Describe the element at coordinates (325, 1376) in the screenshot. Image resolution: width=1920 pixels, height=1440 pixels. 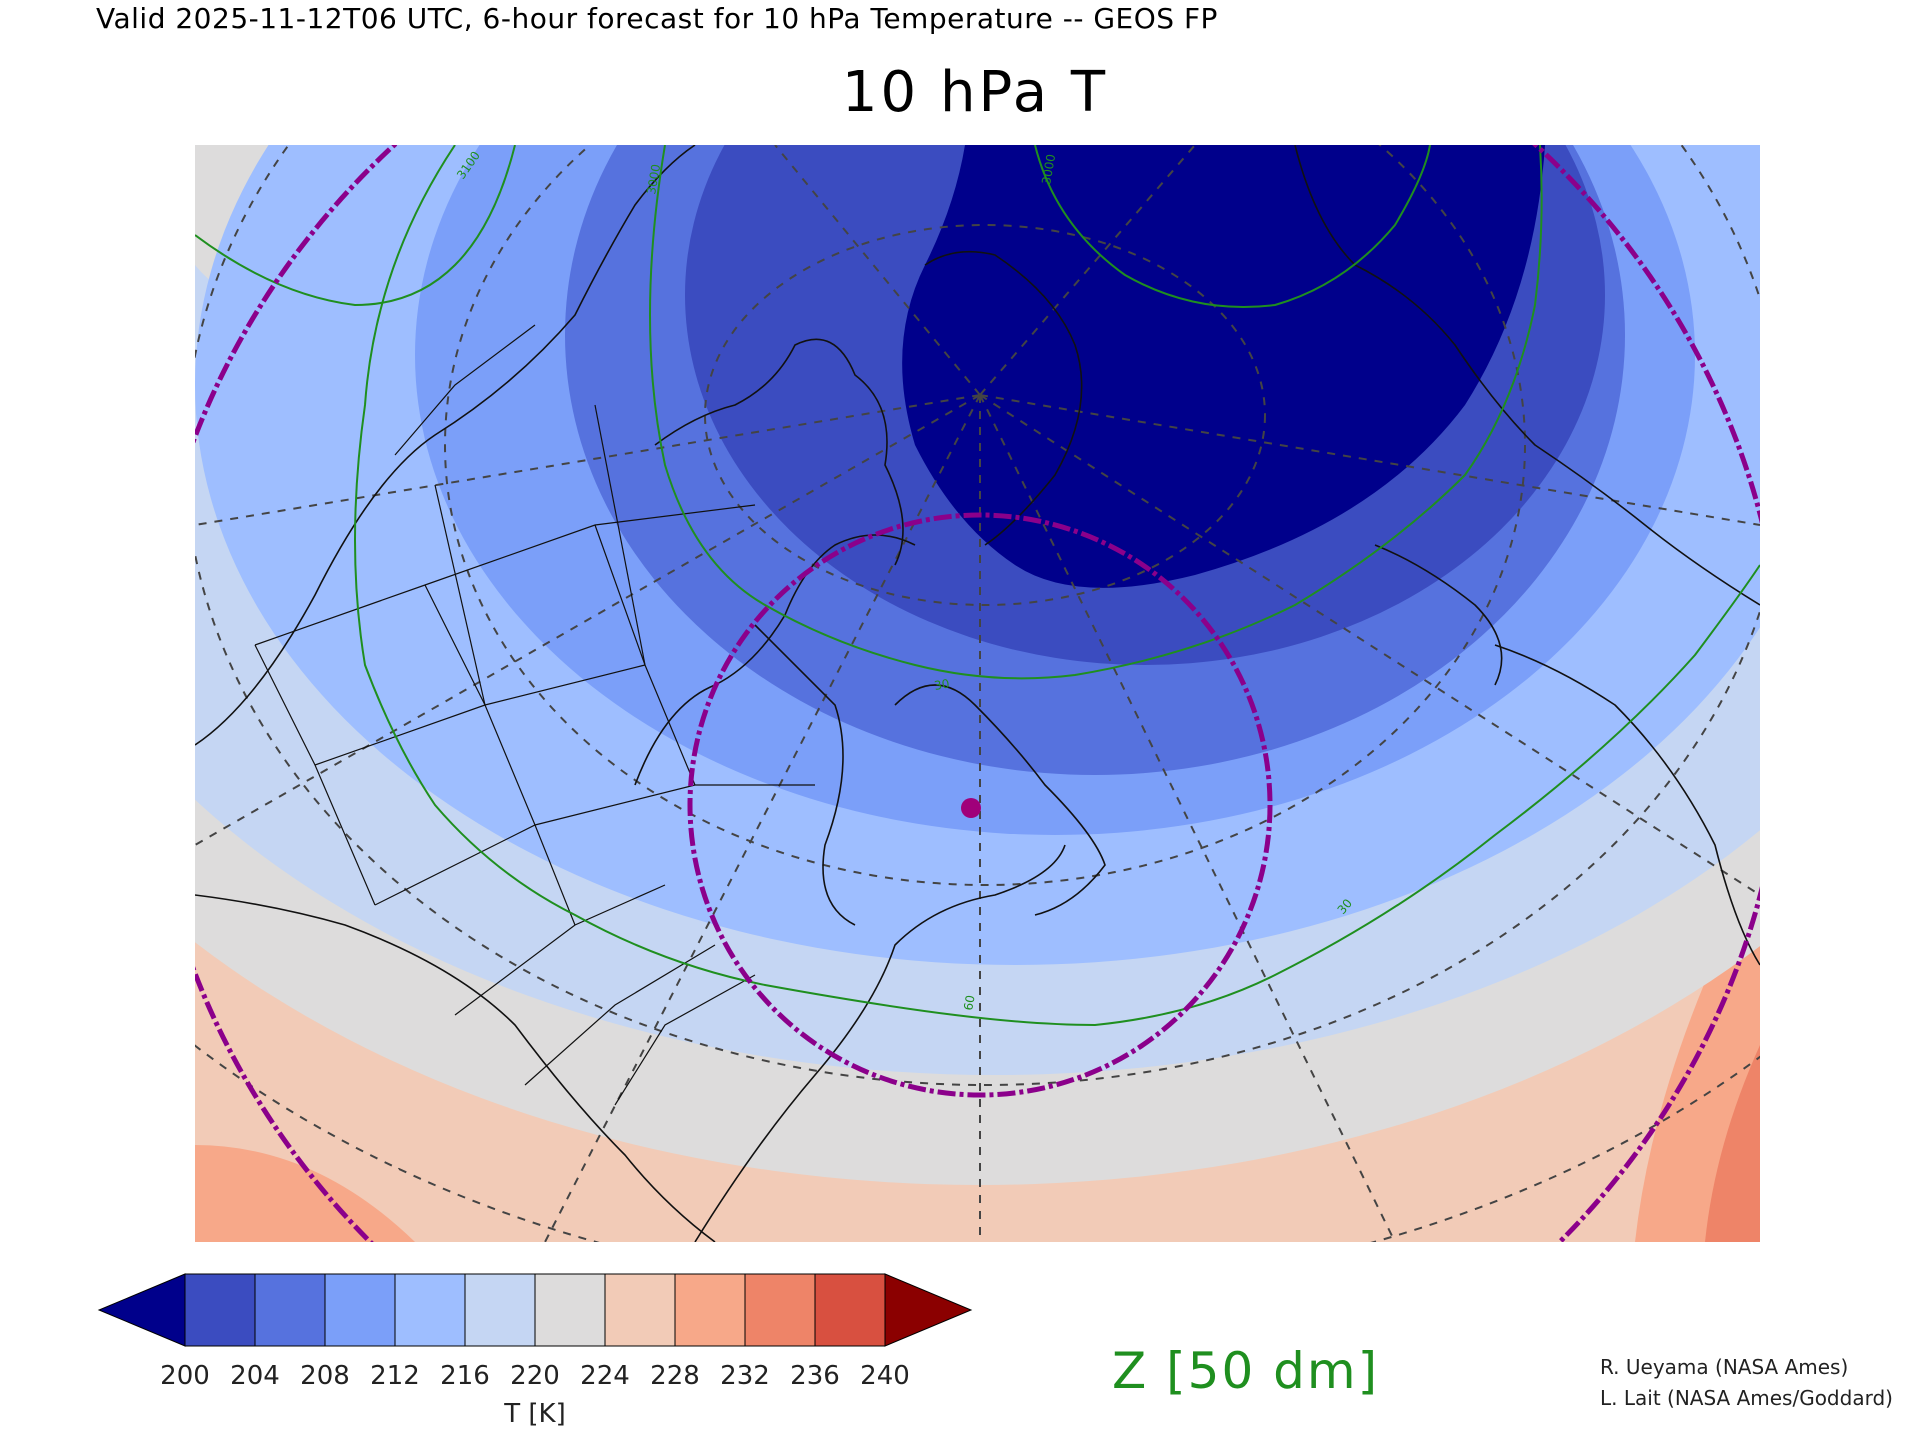
I see `colorbar-tick-label: 208` at that location.